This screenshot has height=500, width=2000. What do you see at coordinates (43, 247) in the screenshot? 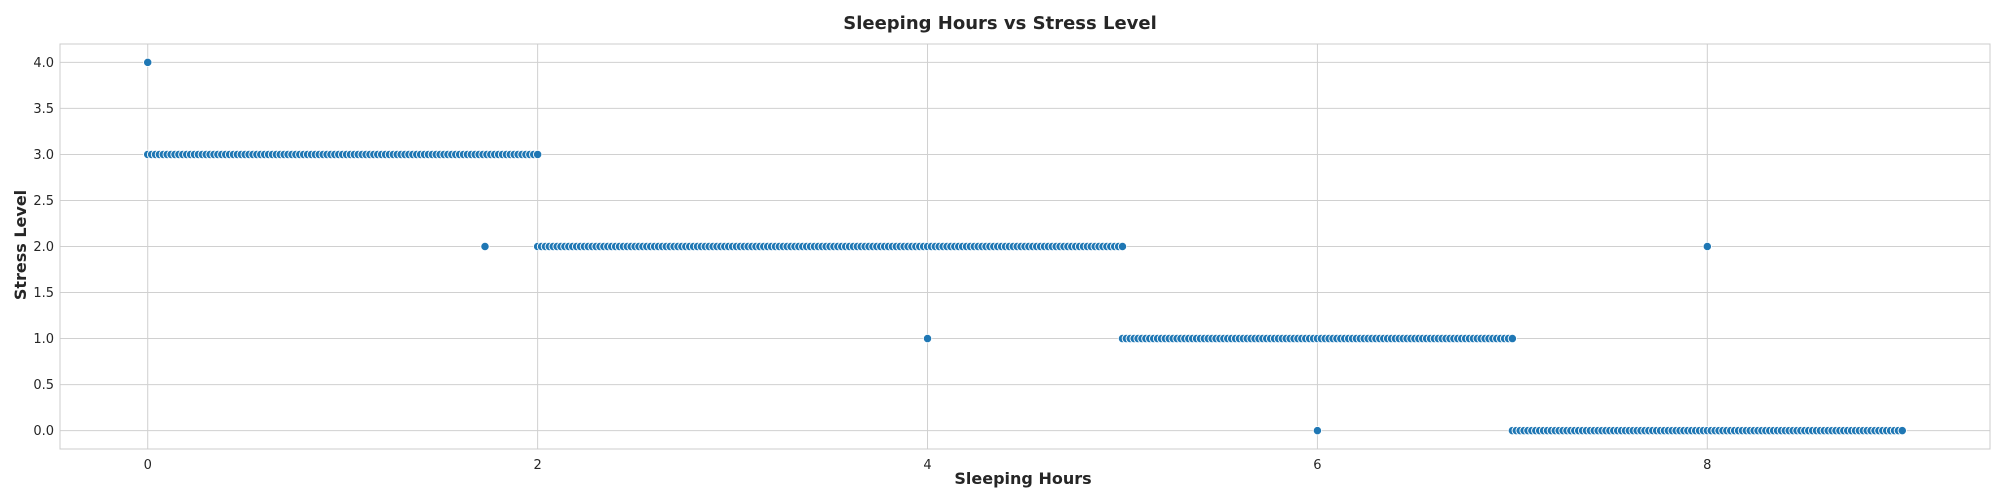
I see `y-tick-label: 2.0` at bounding box center [43, 247].